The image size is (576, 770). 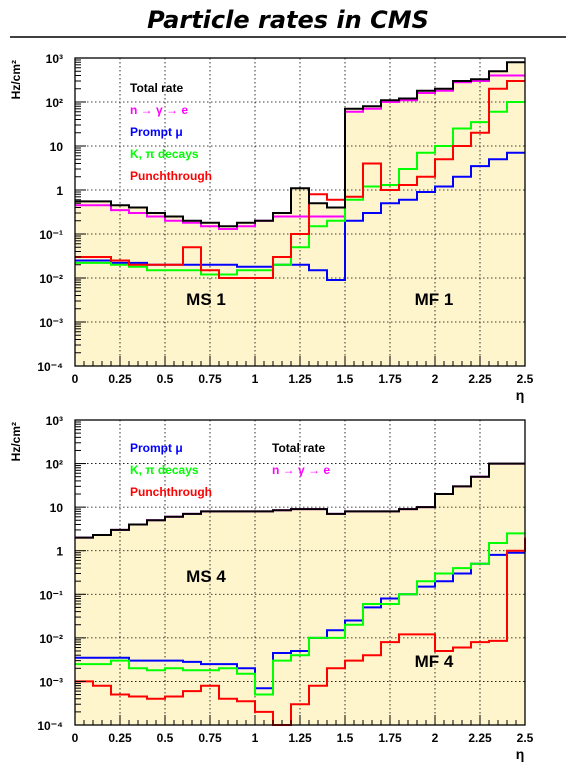 I want to click on region-label: MS 4, so click(x=206, y=576).